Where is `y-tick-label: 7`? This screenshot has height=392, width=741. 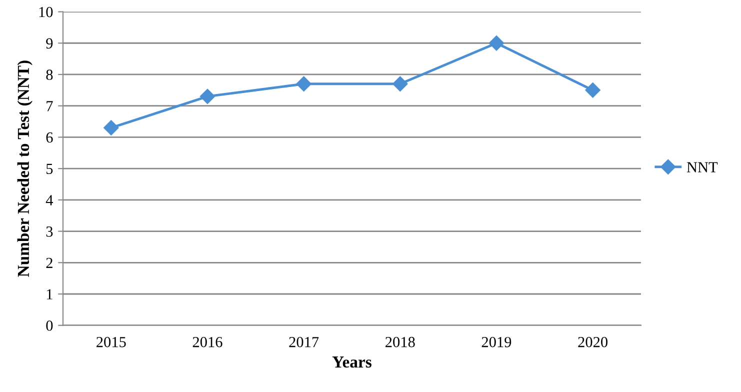 y-tick-label: 7 is located at coordinates (49, 106).